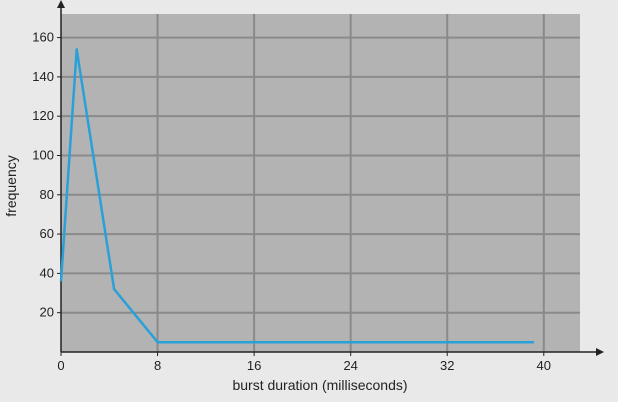  I want to click on y-tick-label: 140, so click(43, 76).